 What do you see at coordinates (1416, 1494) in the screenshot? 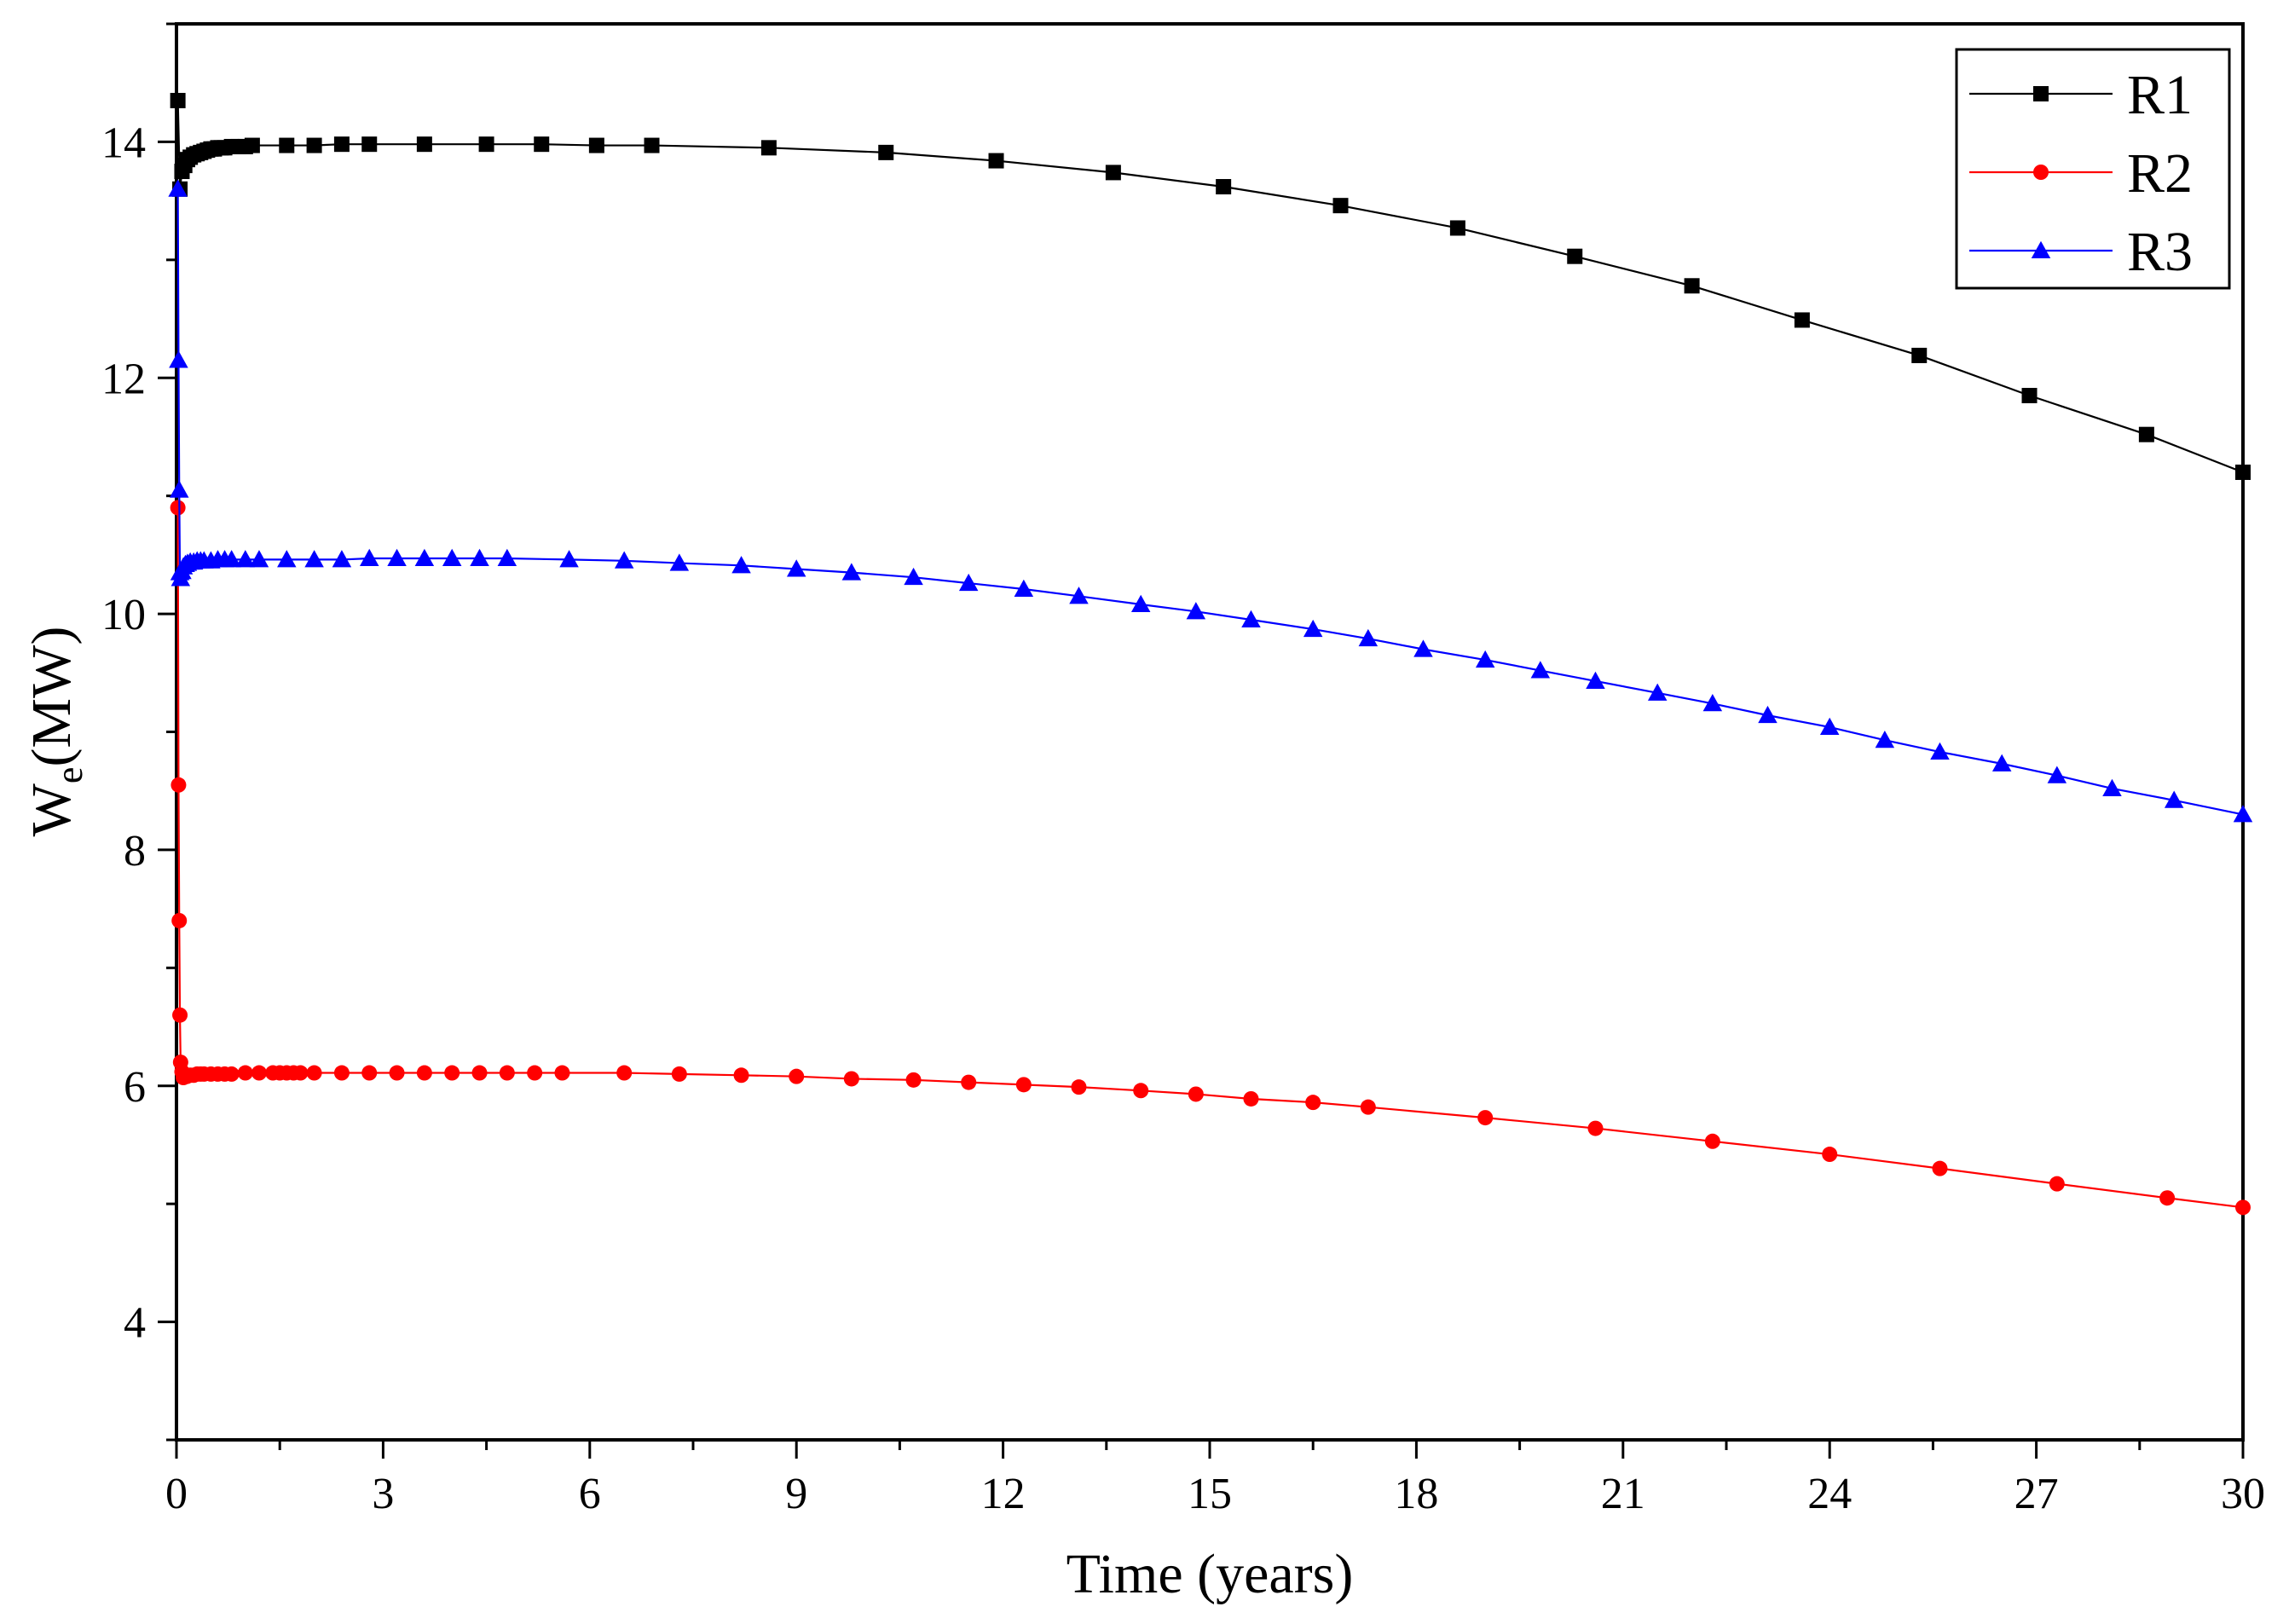
I see `x-tick-label: 18` at bounding box center [1416, 1494].